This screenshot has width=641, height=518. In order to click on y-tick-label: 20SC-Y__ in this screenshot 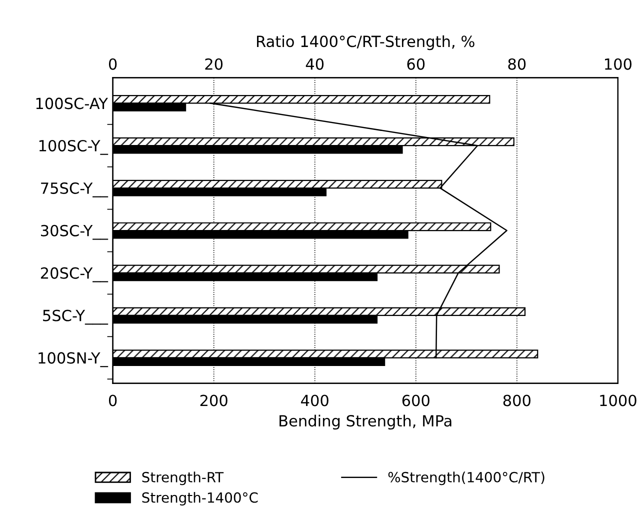, I will do `click(74, 274)`.